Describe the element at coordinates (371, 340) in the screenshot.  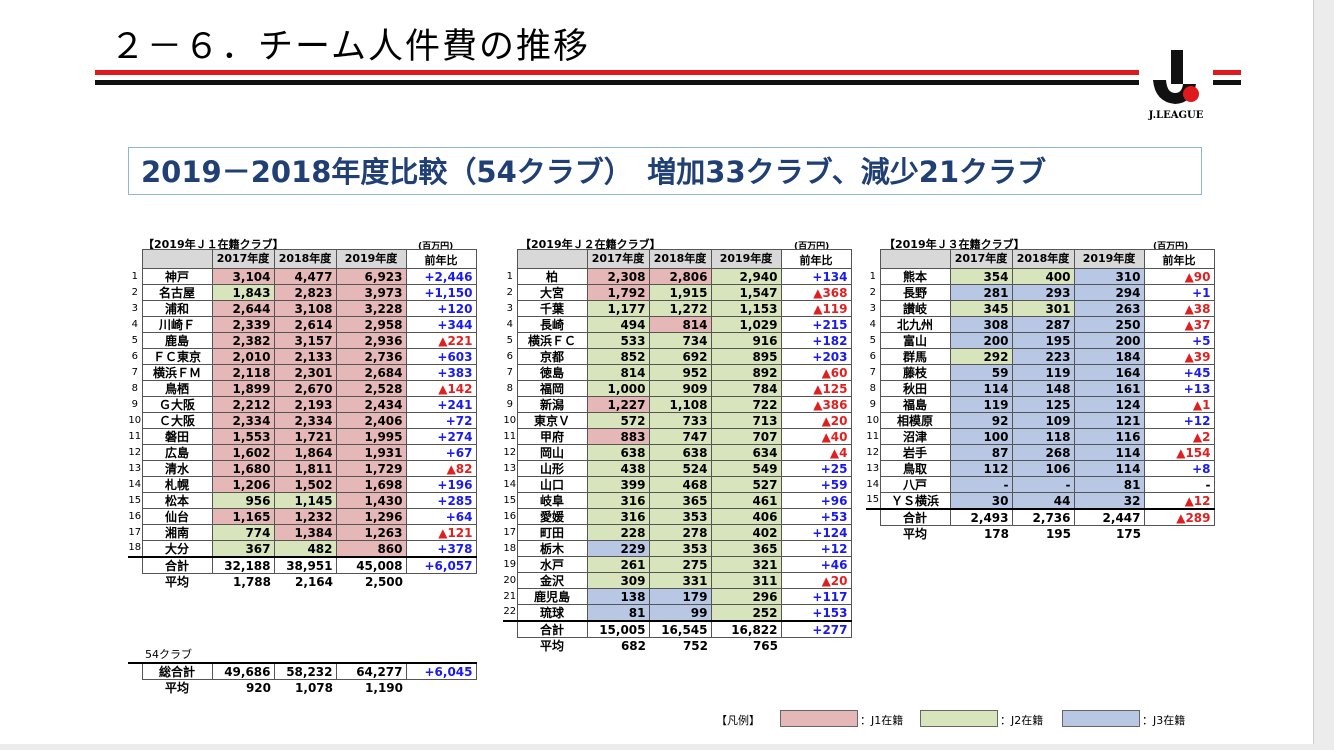
I see `value-cell: 2,936` at that location.